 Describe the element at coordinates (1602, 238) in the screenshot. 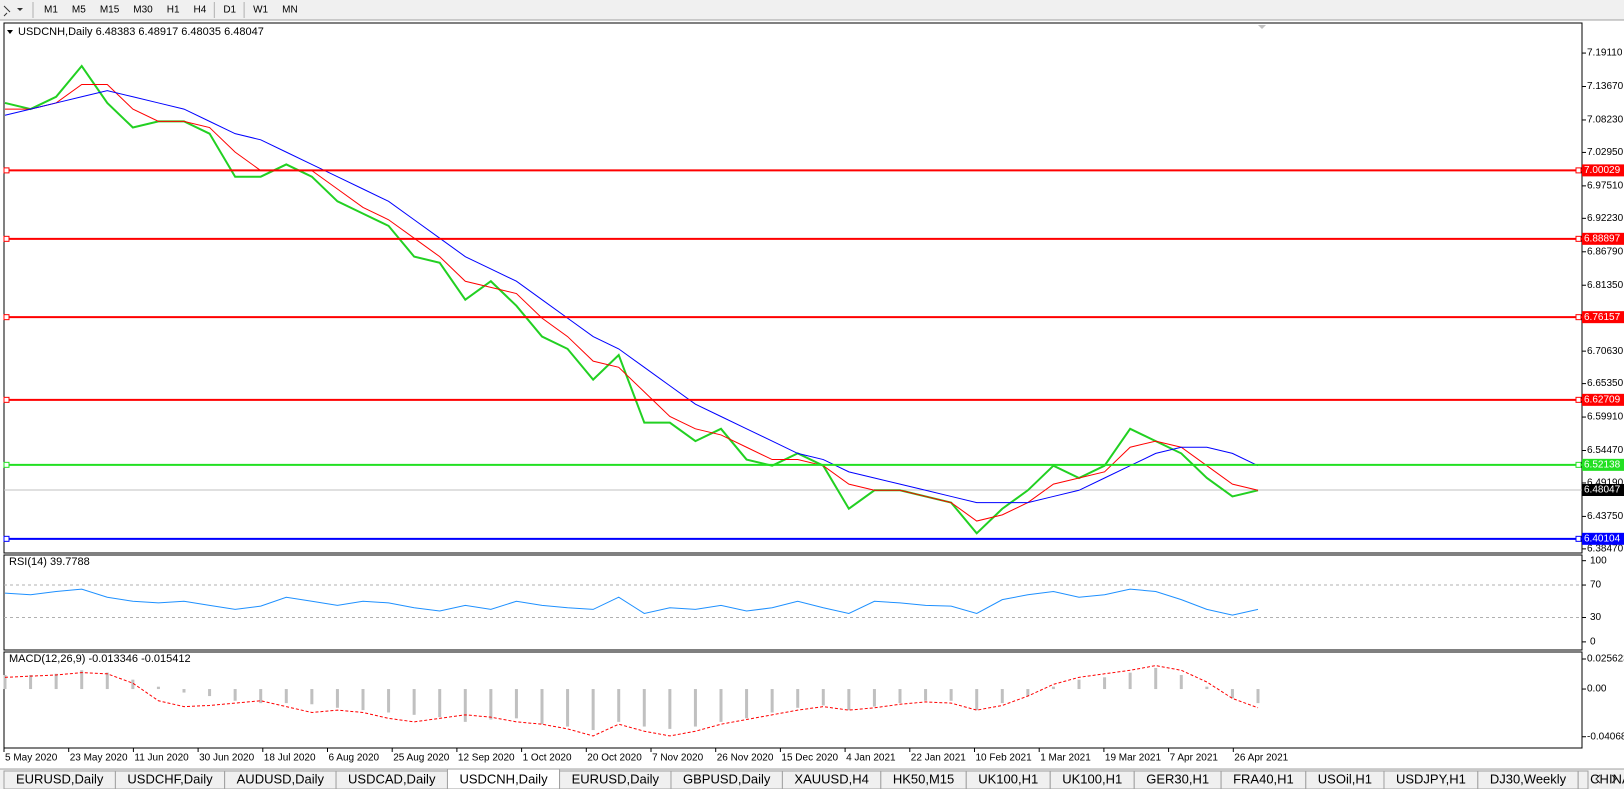

I see `level-label: 6.88897` at that location.